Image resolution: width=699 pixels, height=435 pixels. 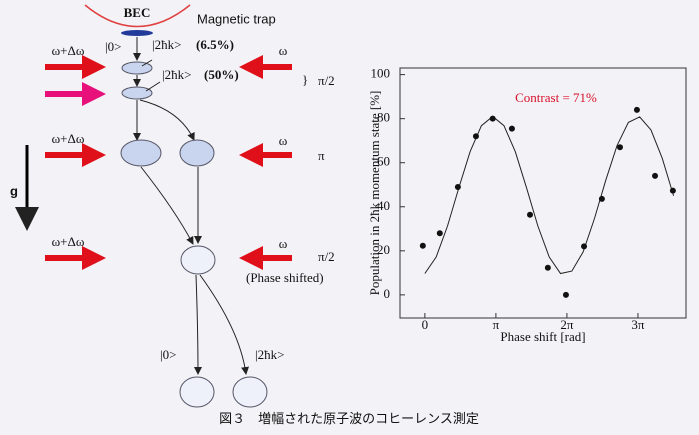 What do you see at coordinates (542, 336) in the screenshot?
I see `x-axis-label: Phase shift [rad]` at bounding box center [542, 336].